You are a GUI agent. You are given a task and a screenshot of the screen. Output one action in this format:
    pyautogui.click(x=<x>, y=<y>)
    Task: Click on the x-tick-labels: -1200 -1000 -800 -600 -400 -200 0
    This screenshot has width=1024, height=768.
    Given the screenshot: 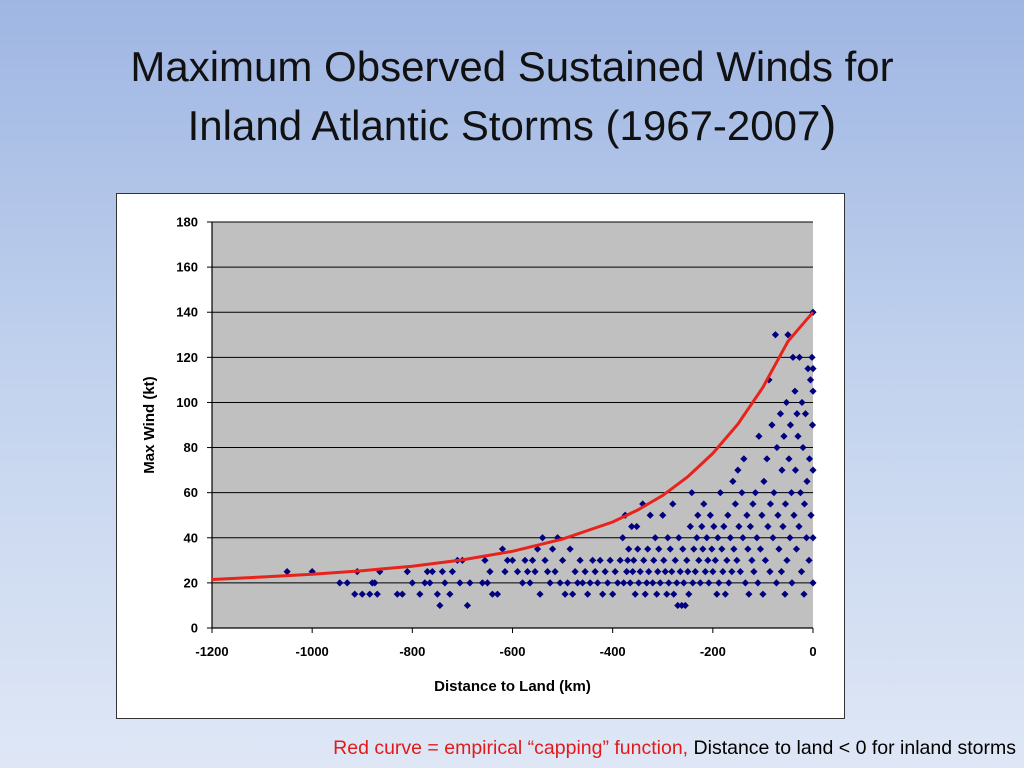 What is the action you would take?
    pyautogui.click(x=505, y=651)
    